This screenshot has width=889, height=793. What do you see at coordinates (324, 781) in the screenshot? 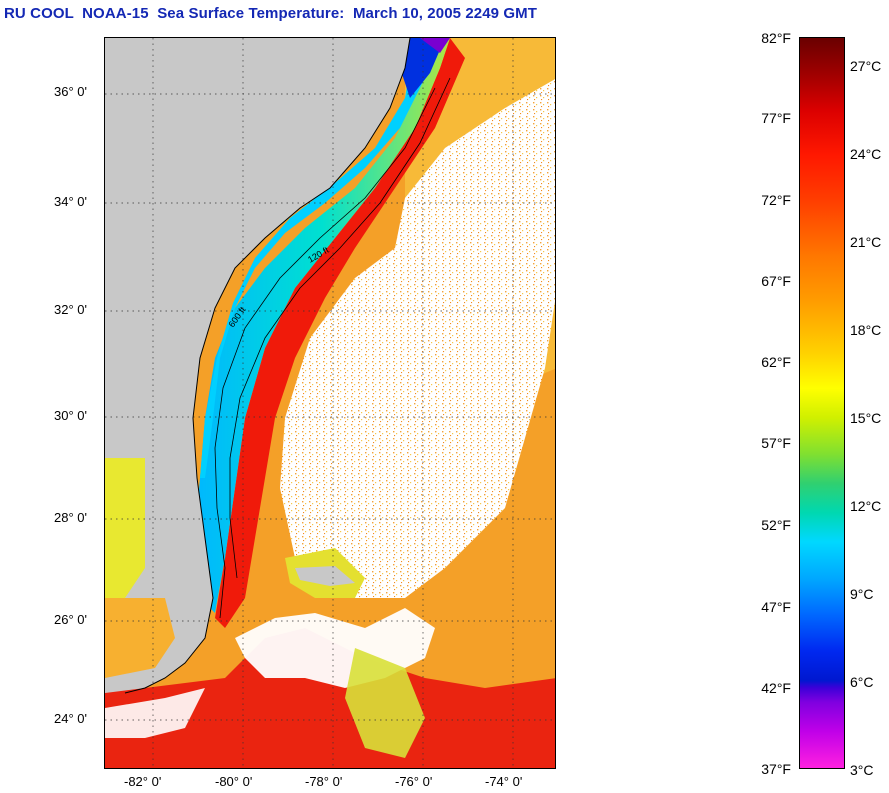
I see `lon-label: -78° 0'` at bounding box center [324, 781].